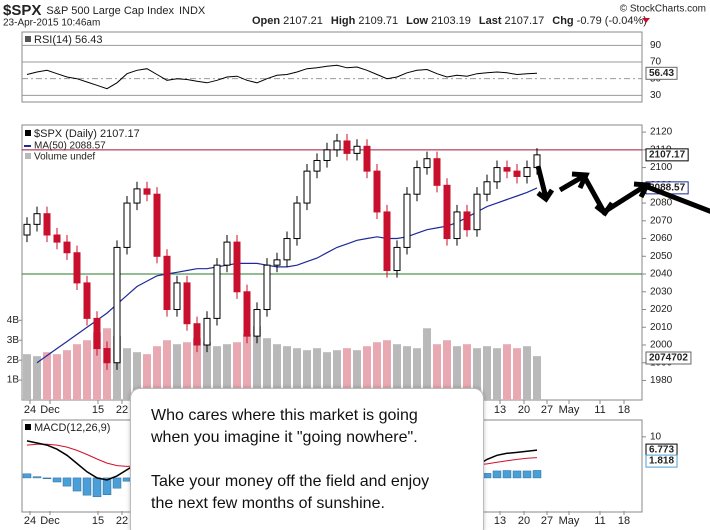 The height and width of the screenshot is (530, 710). I want to click on y-tick-label: 1980, so click(661, 380).